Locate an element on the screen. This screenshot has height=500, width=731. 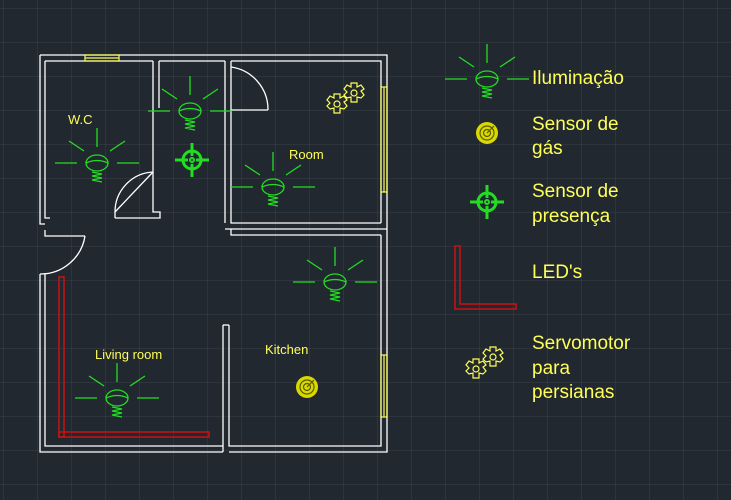
led-strip is located at coordinates (134, 357).